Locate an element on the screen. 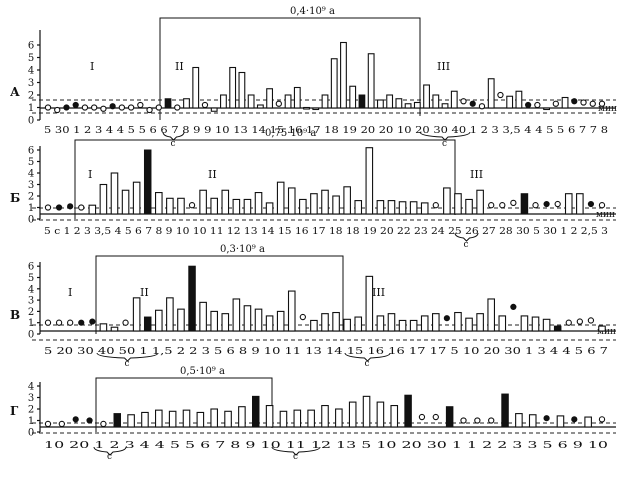 The width and height of the screenshot is (632, 477). panel-3-panel-letter: В is located at coordinates (15, 315).